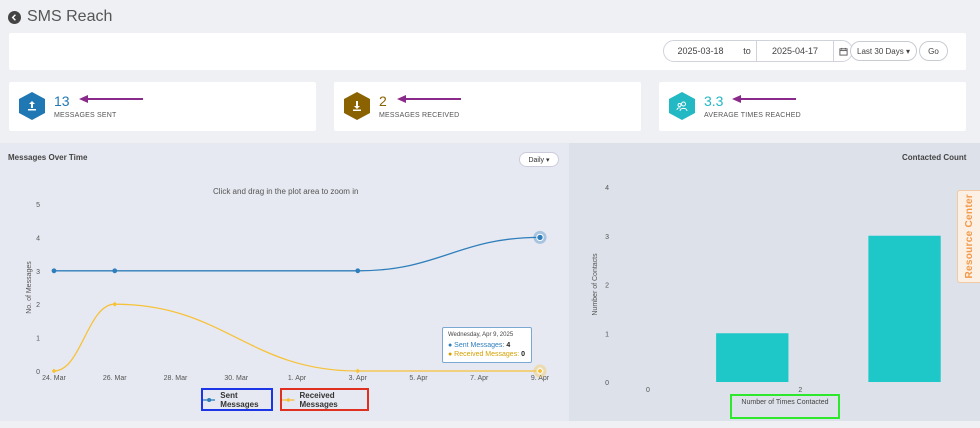  I want to click on granularity-dropdown: Daily ▾, so click(539, 159).